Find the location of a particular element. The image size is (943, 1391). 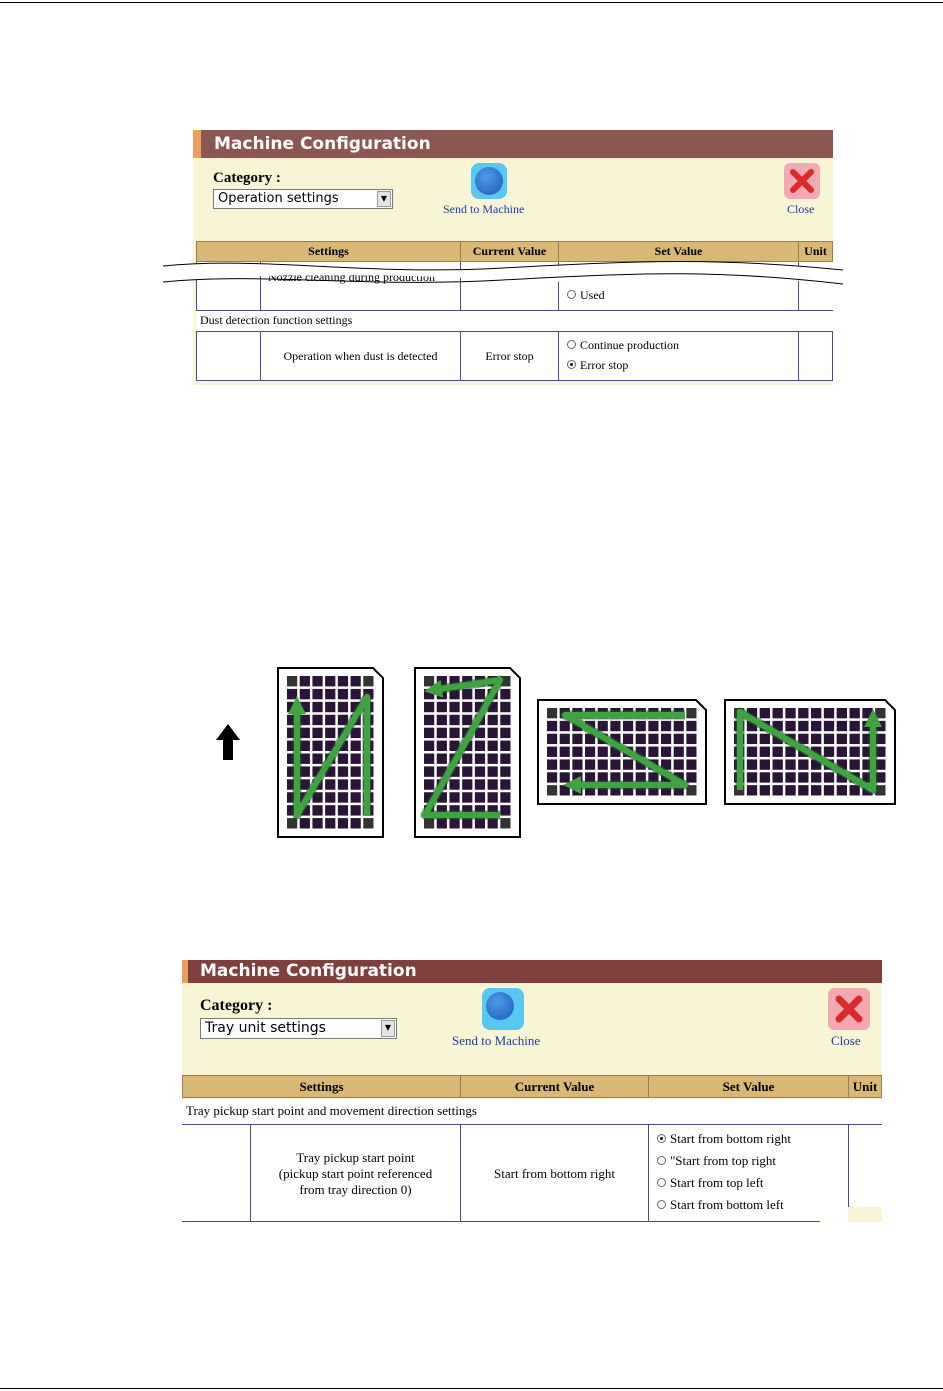

close-x is located at coordinates (802, 181).